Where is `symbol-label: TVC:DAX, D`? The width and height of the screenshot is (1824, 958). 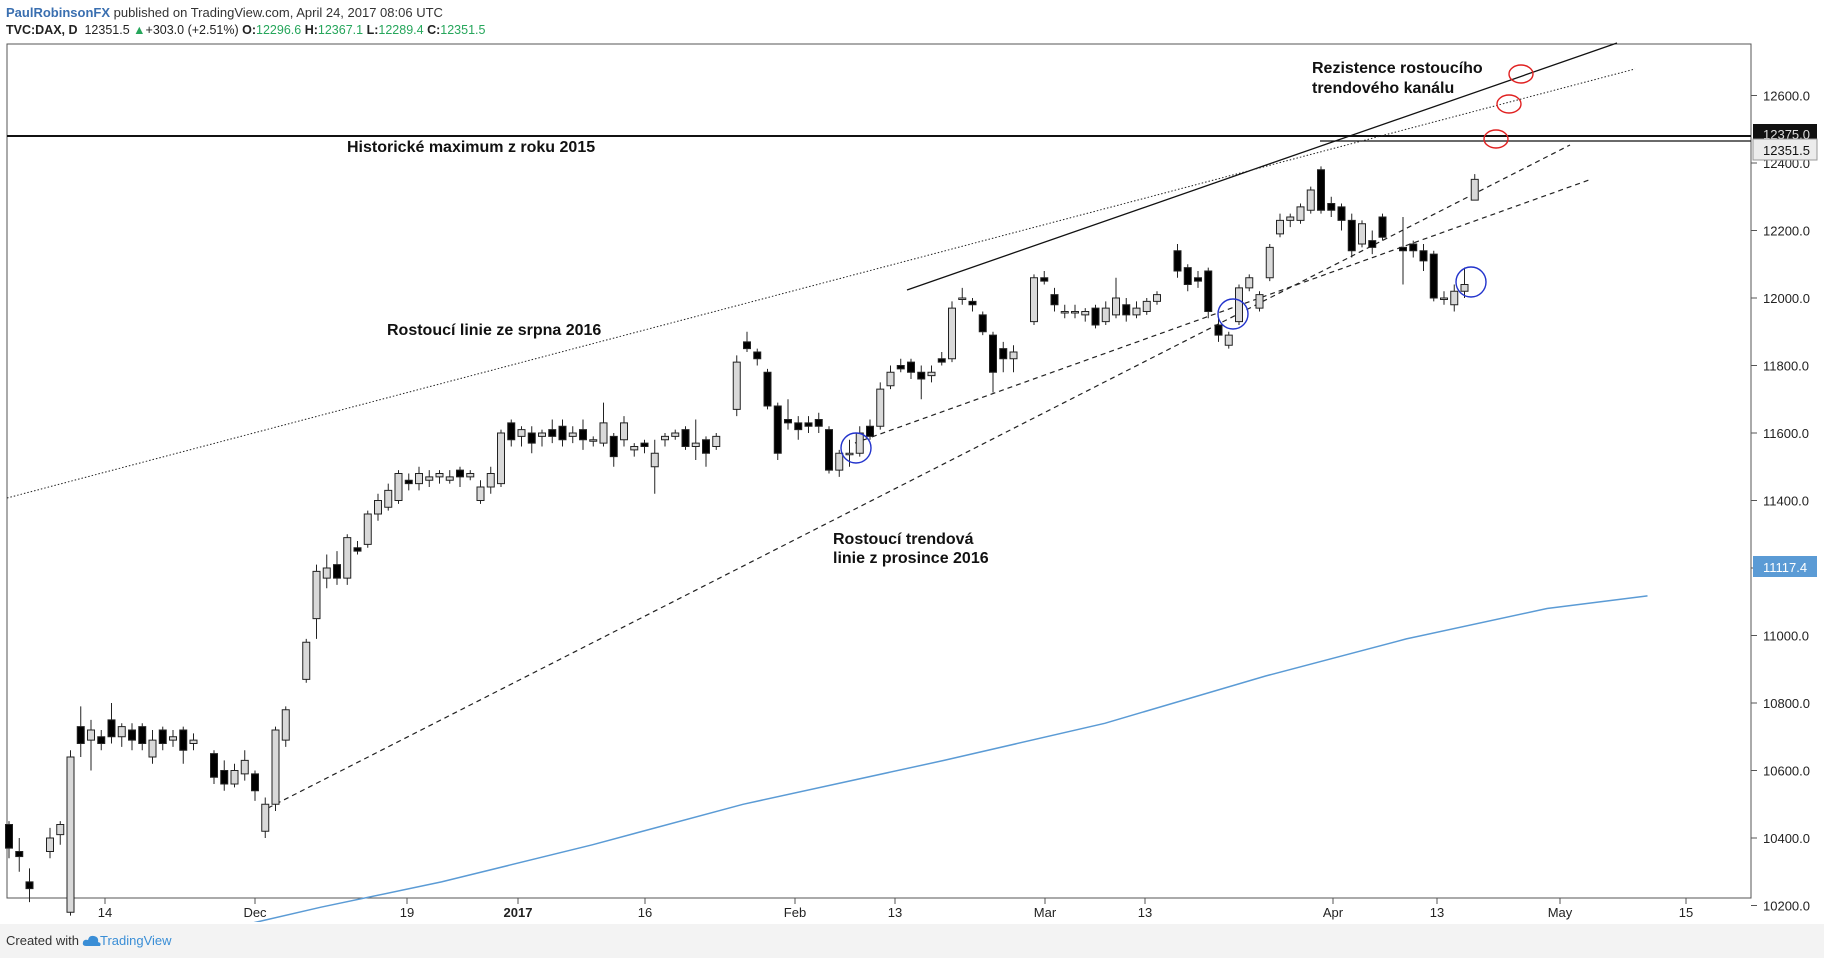
symbol-label: TVC:DAX, D is located at coordinates (42, 30).